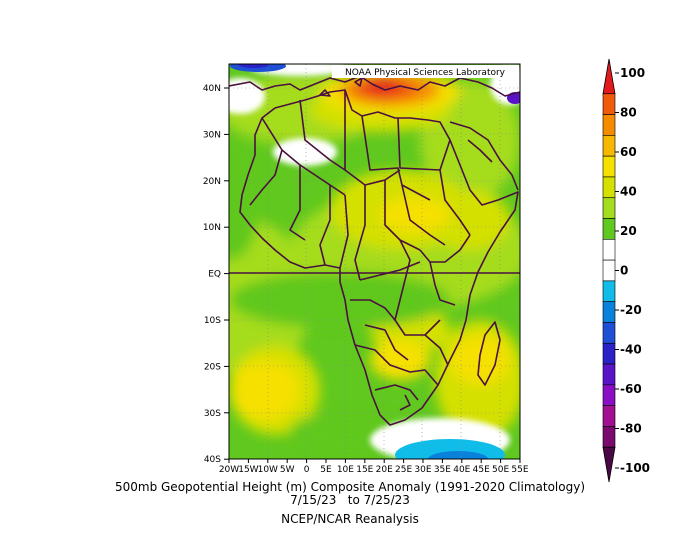 The height and width of the screenshot is (542, 700). I want to click on colorbar-label: -80, so click(631, 429).